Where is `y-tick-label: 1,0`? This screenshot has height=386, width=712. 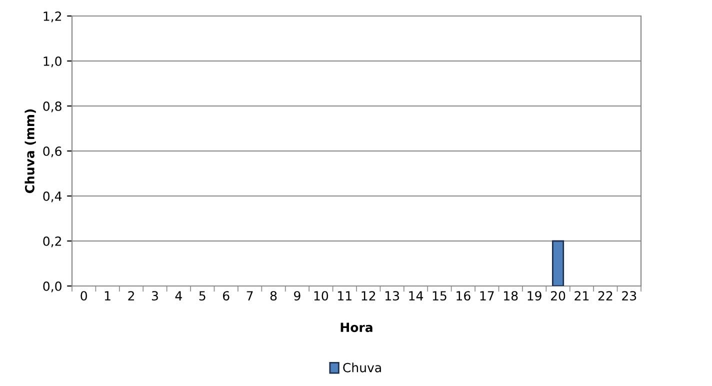
y-tick-label: 1,0 is located at coordinates (53, 62).